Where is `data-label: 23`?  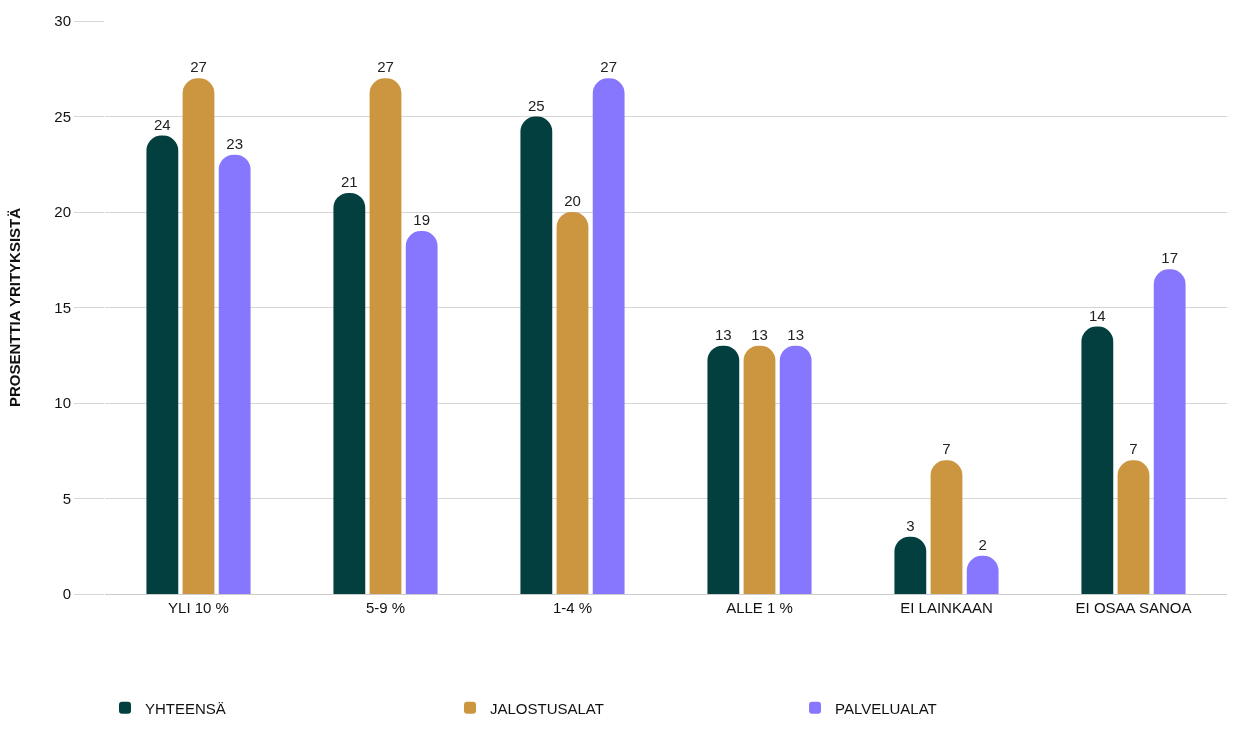
data-label: 23 is located at coordinates (234, 143).